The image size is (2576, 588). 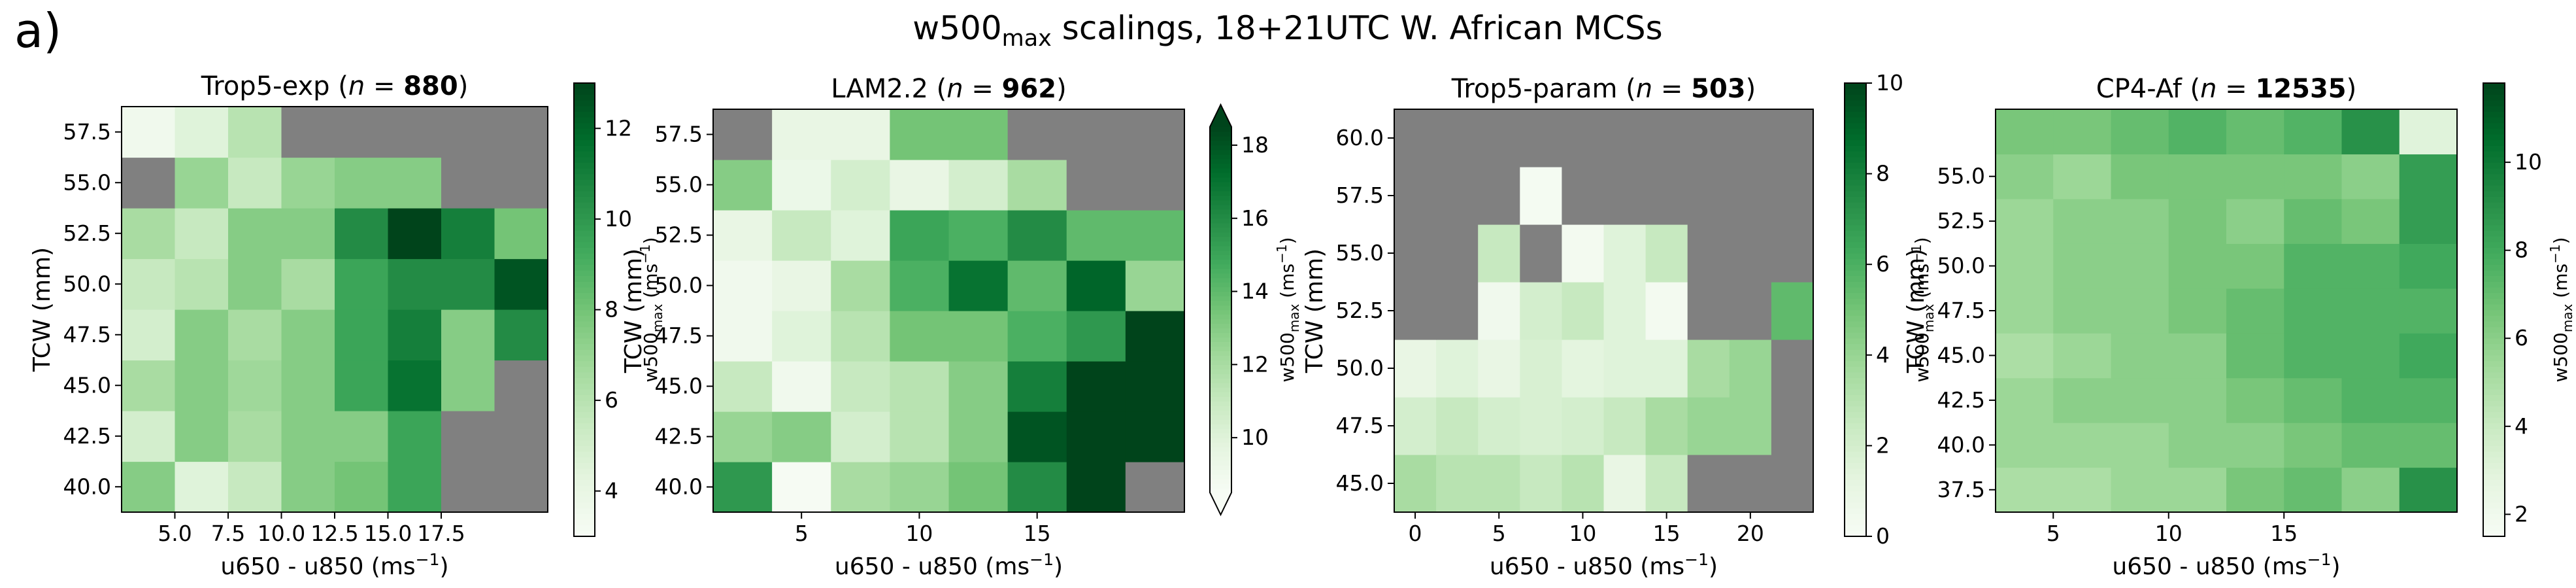 What do you see at coordinates (1220, 504) in the screenshot?
I see `colorbar-extend-min` at bounding box center [1220, 504].